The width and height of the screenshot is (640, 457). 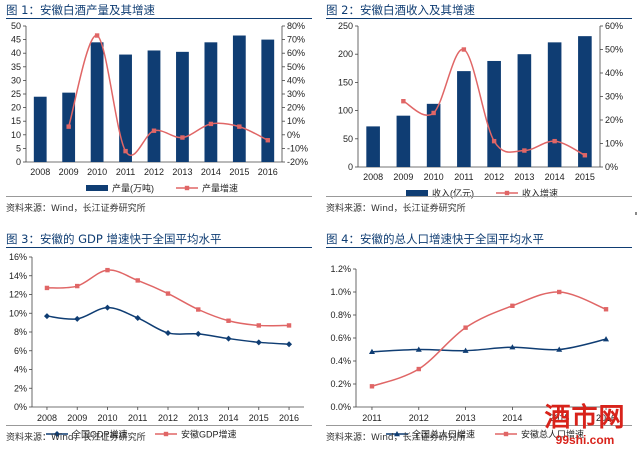 I want to click on y2-tick-label: 30%, so click(x=296, y=94).